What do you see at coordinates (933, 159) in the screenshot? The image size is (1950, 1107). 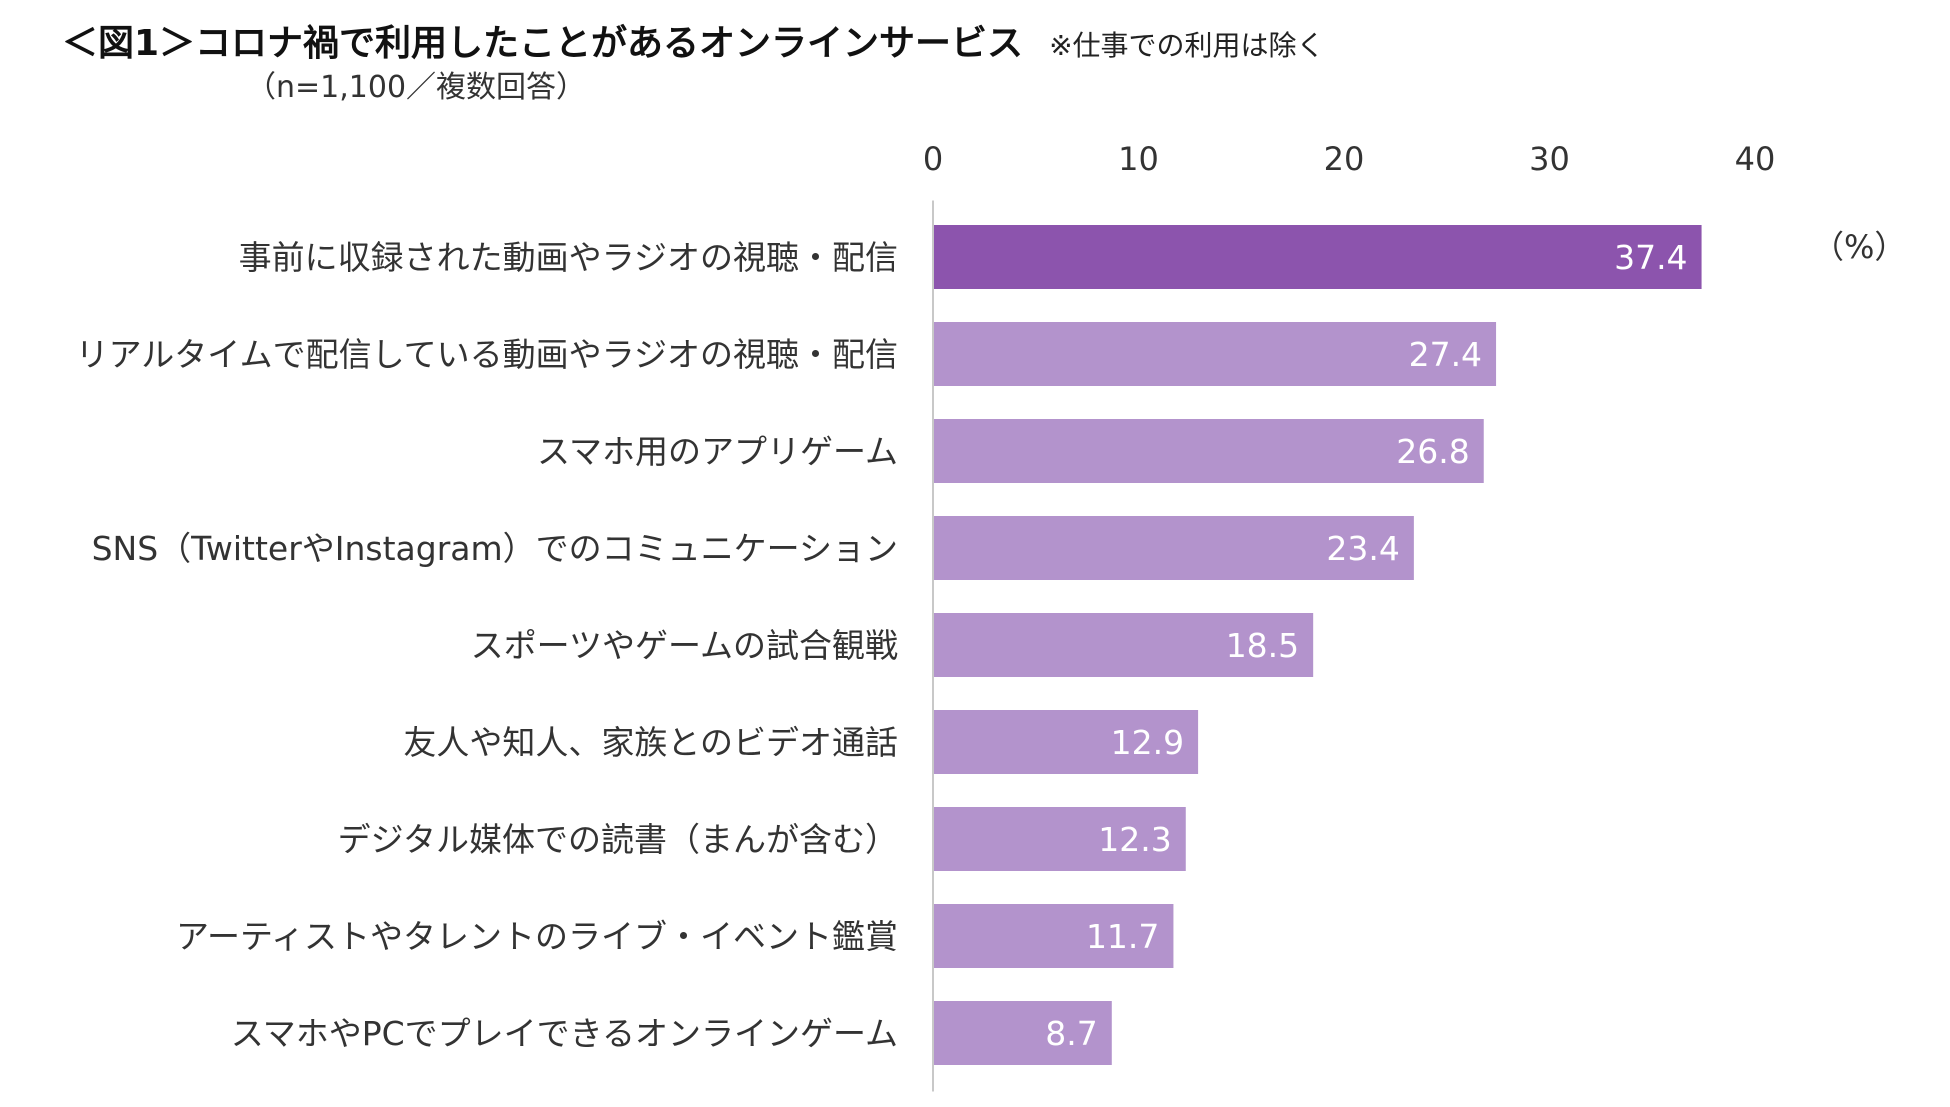 I see `x-tick-label: 0` at bounding box center [933, 159].